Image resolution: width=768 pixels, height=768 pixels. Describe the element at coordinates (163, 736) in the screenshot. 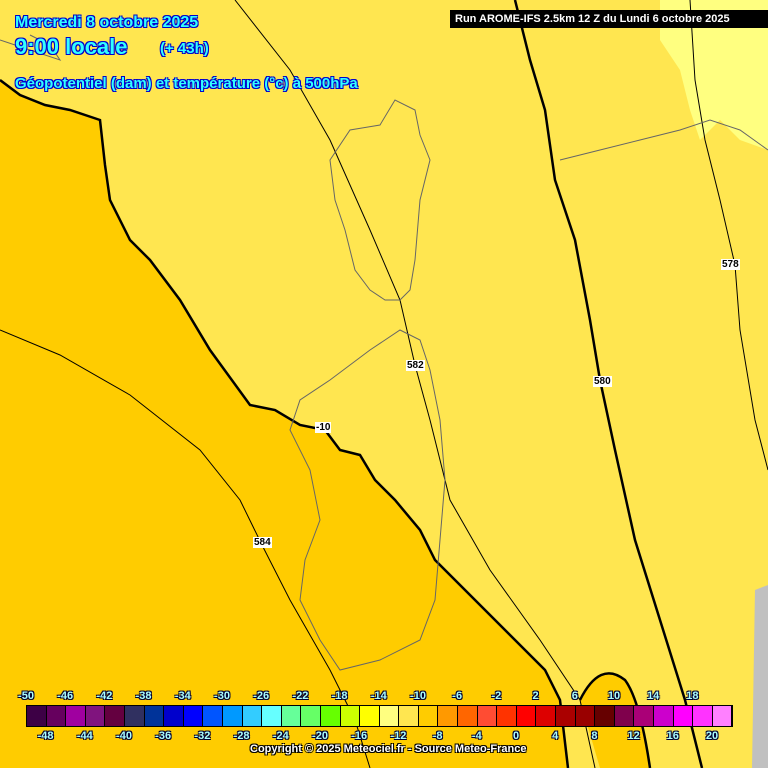

I see `legend-tick-bottom: -36` at that location.